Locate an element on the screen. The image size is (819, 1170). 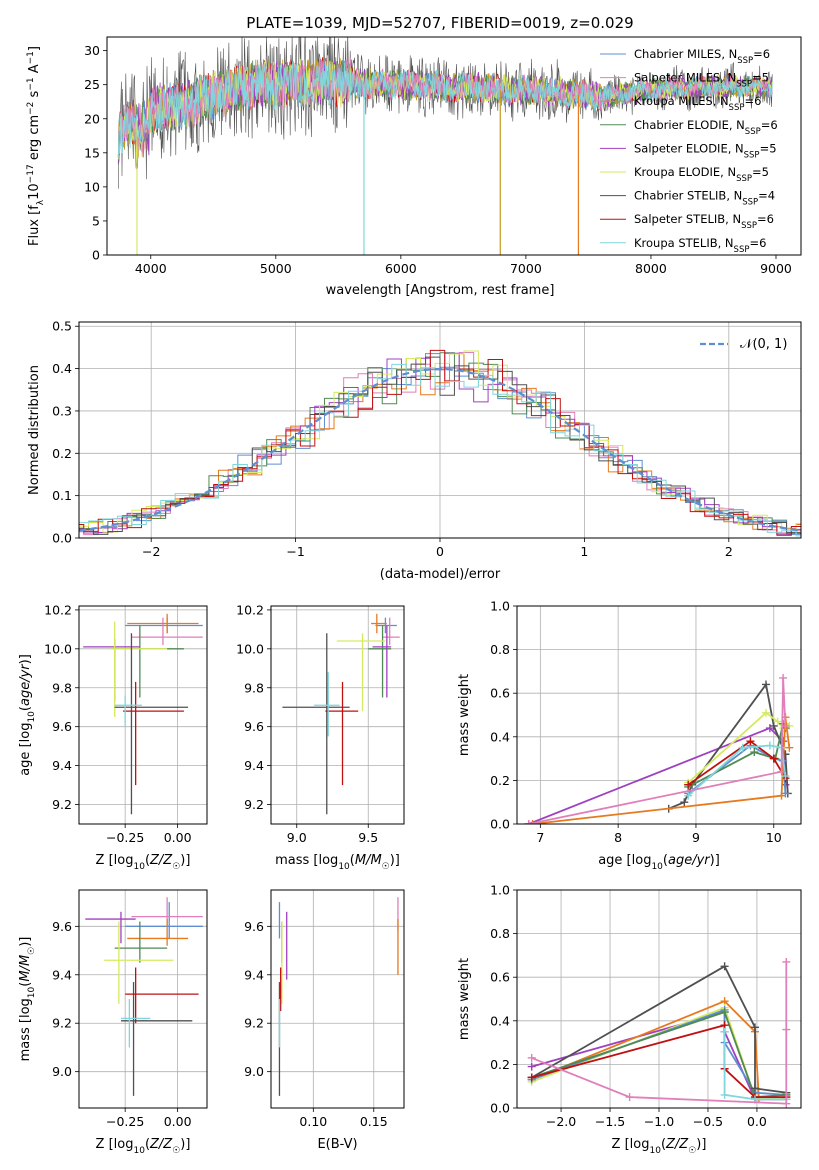
x-tick-label: 4000 is located at coordinates (151, 268).